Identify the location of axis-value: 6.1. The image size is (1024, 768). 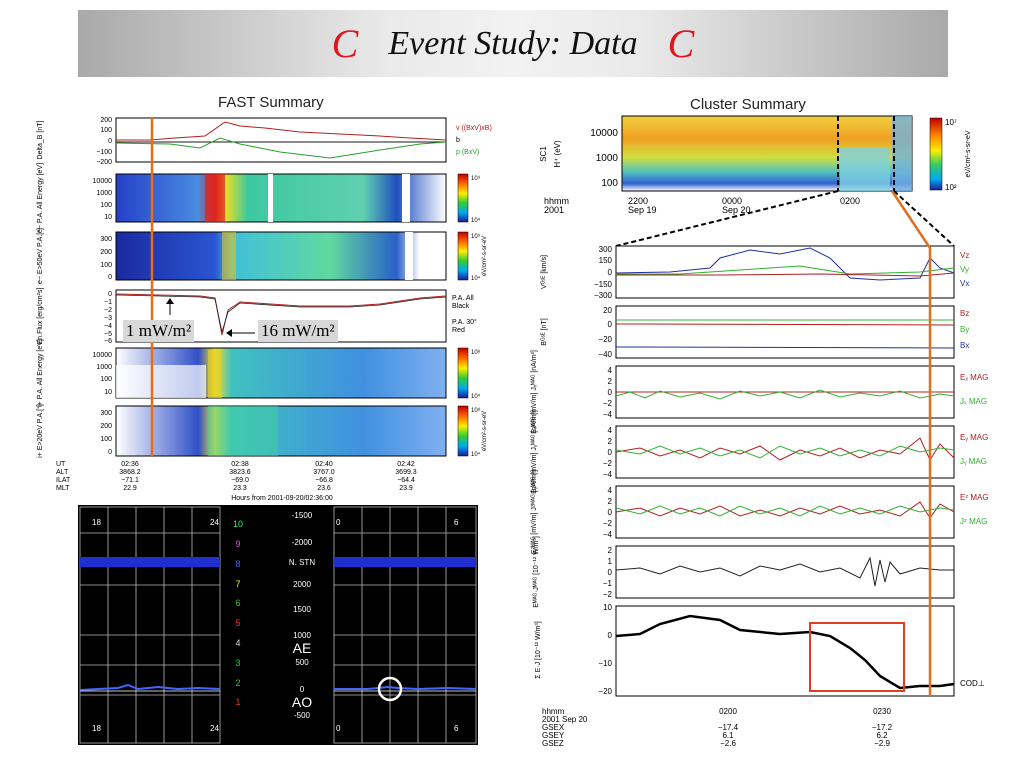
(728, 735).